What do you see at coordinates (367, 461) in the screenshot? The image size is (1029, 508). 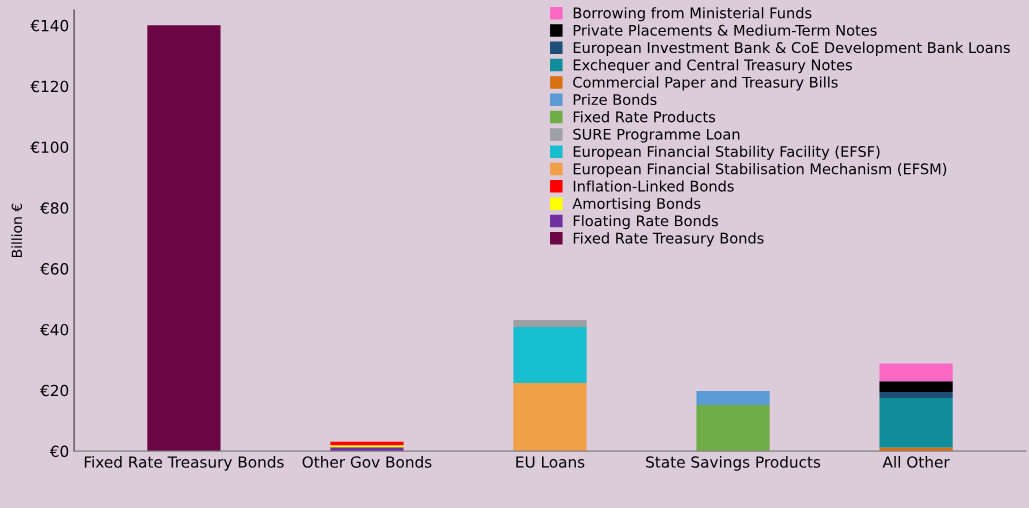 I see `x-tick-label: Other Gov Bonds` at bounding box center [367, 461].